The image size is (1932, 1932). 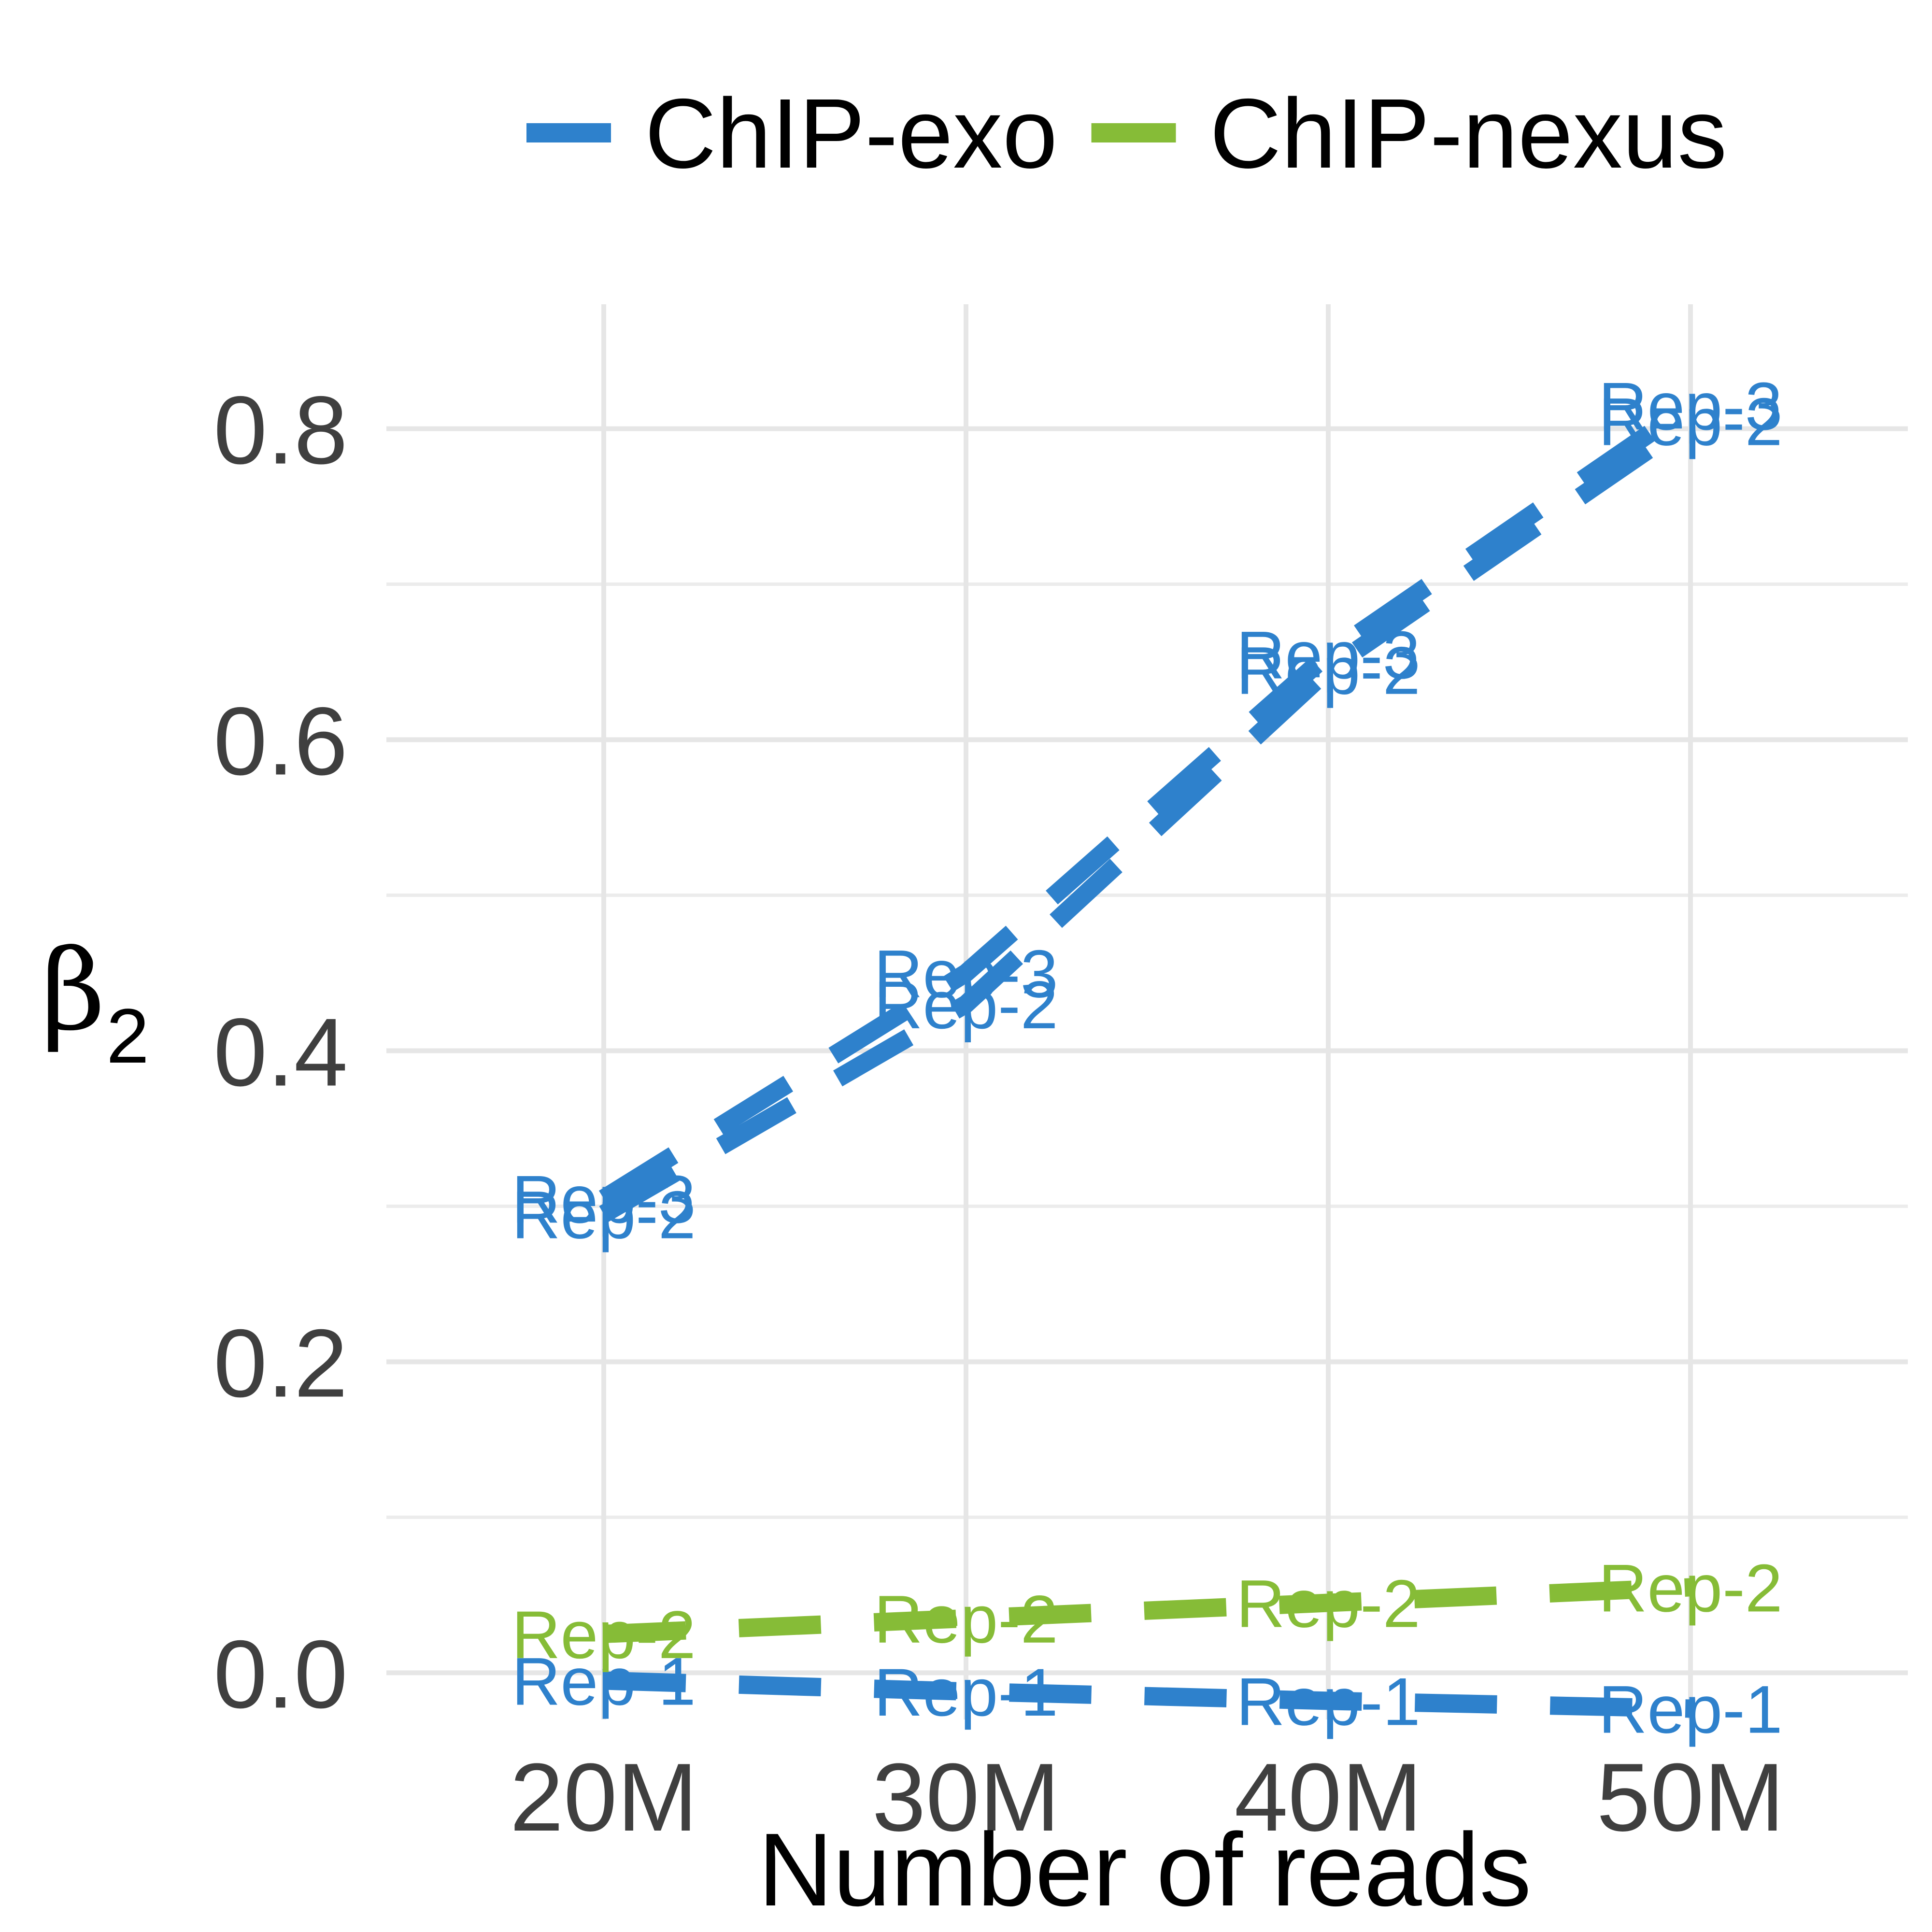 What do you see at coordinates (280, 1363) in the screenshot?
I see `y-tick-label: 0.2` at bounding box center [280, 1363].